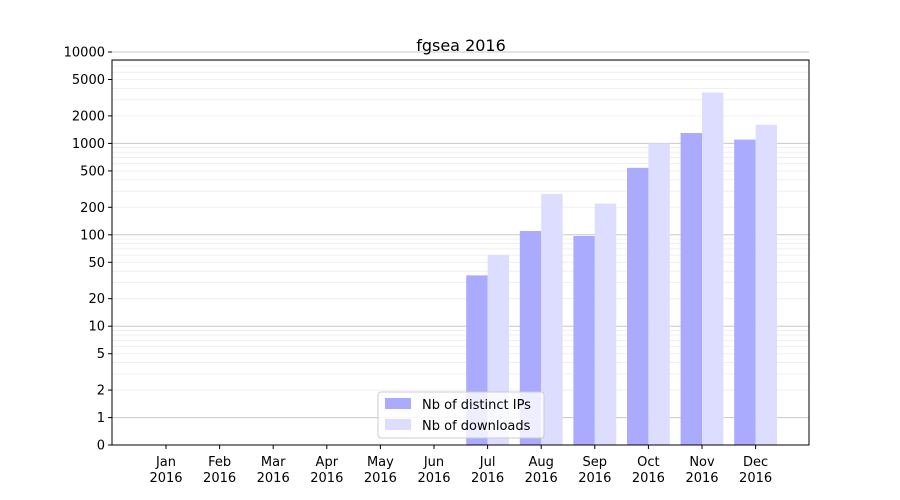  Describe the element at coordinates (96, 263) in the screenshot. I see `y-tick-label: 50` at that location.